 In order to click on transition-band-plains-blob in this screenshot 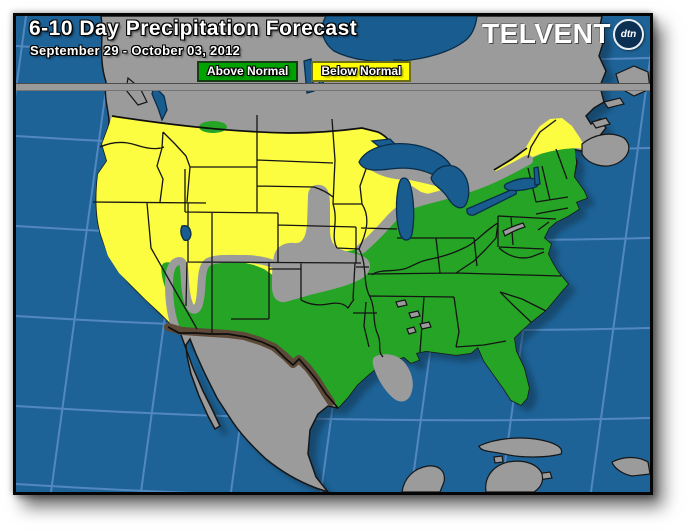, I will do `click(321, 243)`.